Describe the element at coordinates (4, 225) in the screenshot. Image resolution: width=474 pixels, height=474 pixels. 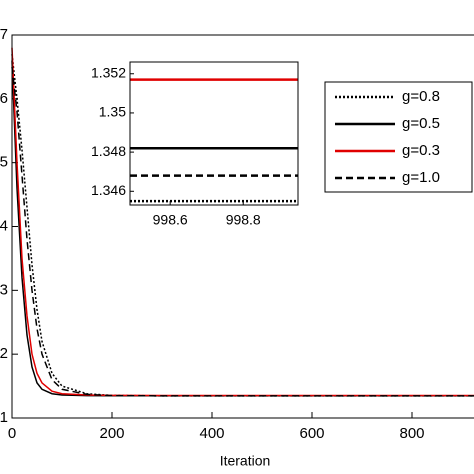
I see `y-tick-label: 4` at that location.